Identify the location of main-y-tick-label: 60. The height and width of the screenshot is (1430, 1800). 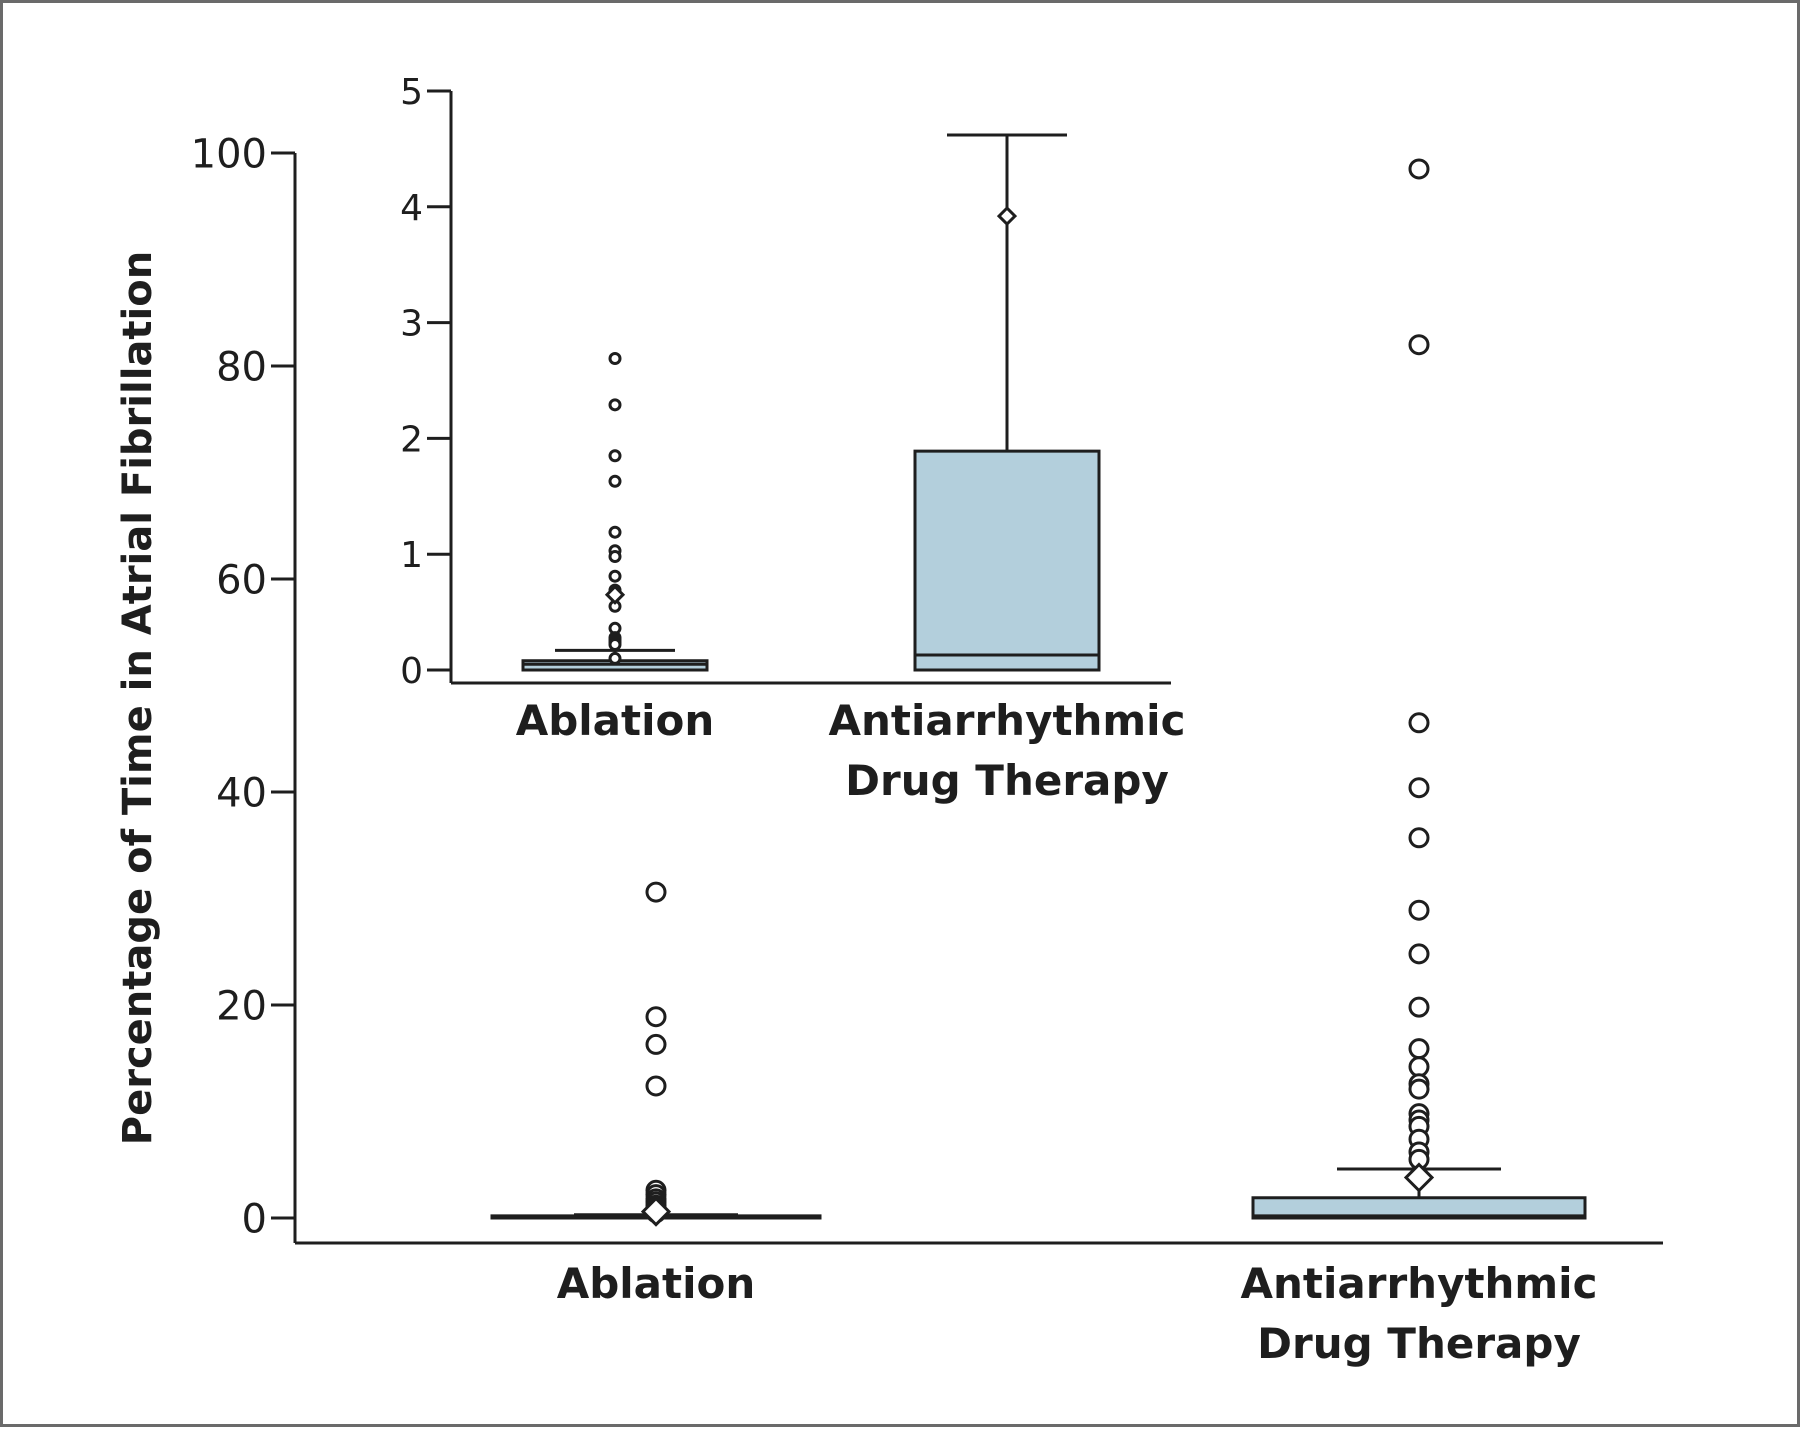
(241, 580).